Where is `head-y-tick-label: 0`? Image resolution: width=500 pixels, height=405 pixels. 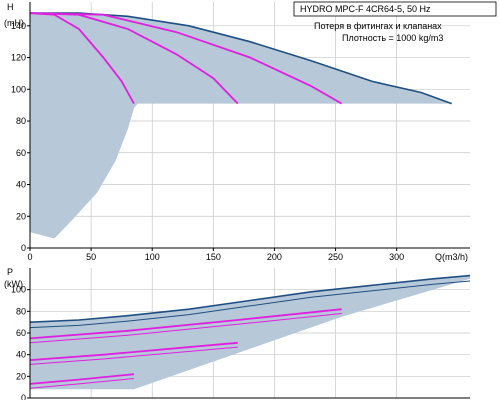
head-y-tick-label: 0 is located at coordinates (23, 248).